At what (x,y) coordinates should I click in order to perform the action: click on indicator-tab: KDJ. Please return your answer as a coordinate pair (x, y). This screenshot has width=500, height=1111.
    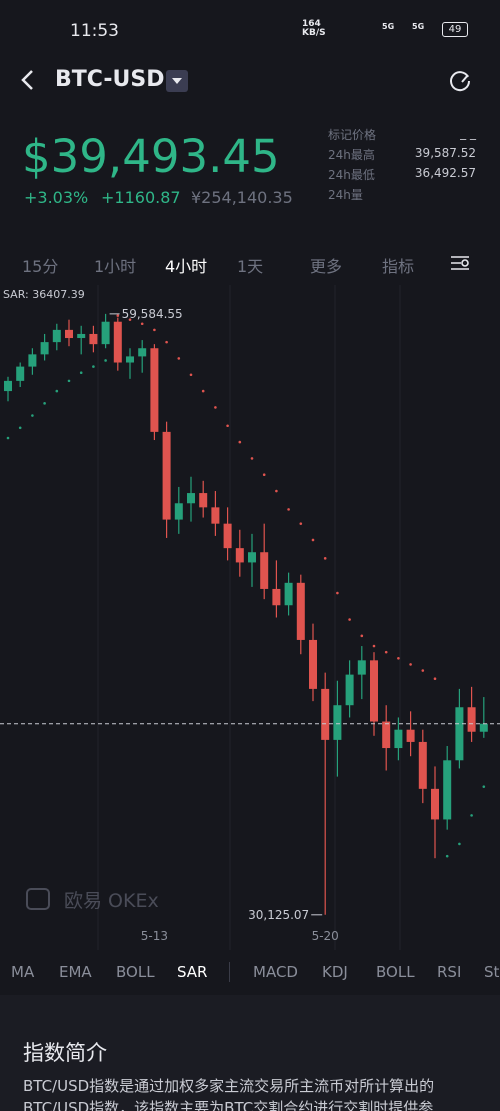
    Looking at the image, I should click on (335, 972).